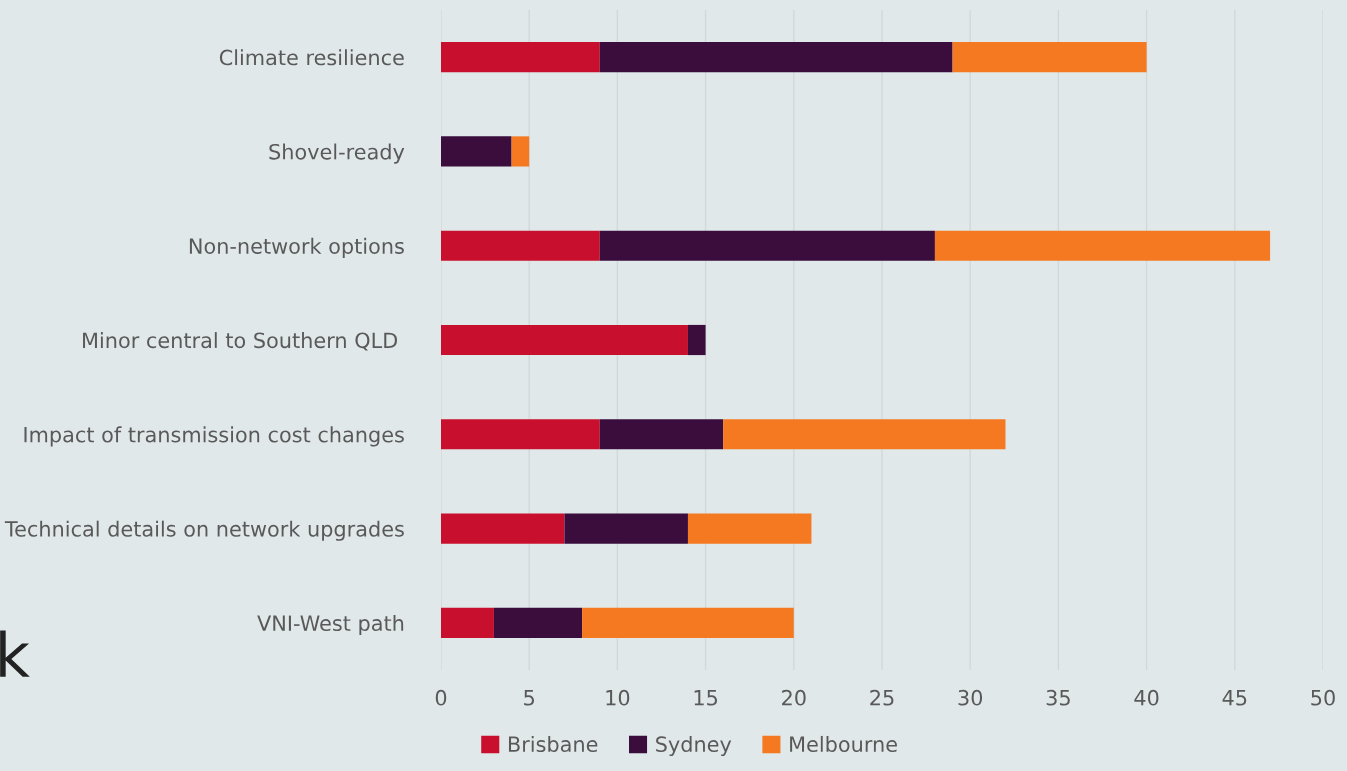 Image resolution: width=1347 pixels, height=771 pixels. Describe the element at coordinates (204, 530) in the screenshot. I see `y-tick-label: Technical details on network upgrades` at that location.